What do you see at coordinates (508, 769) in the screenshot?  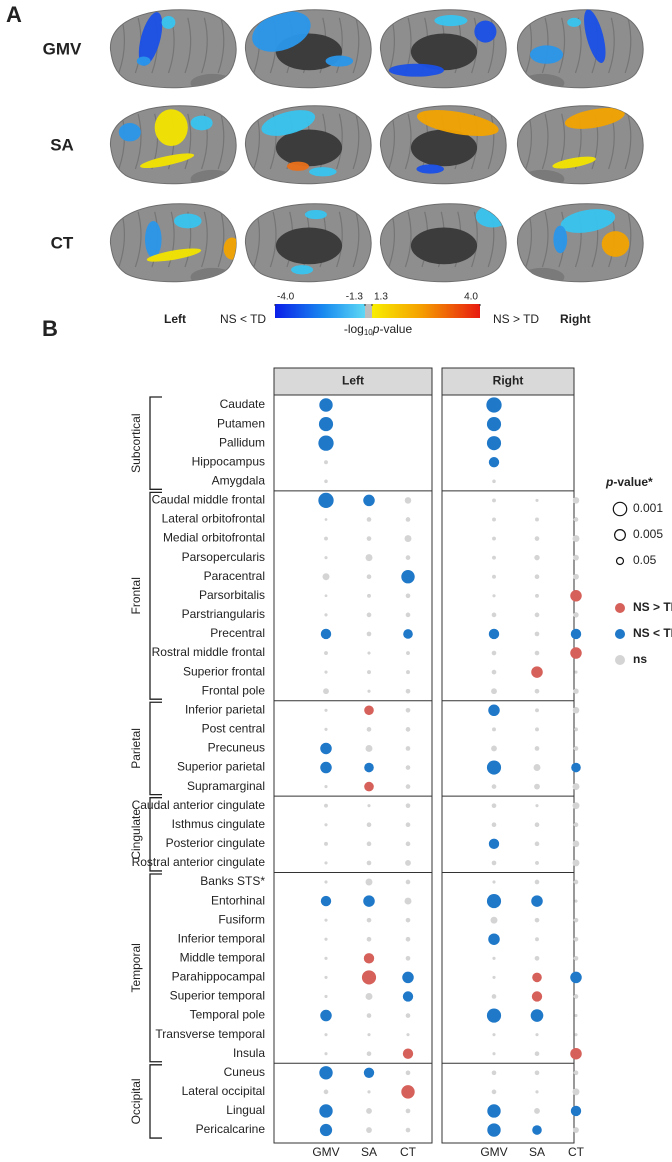 I see `facet-panel` at bounding box center [508, 769].